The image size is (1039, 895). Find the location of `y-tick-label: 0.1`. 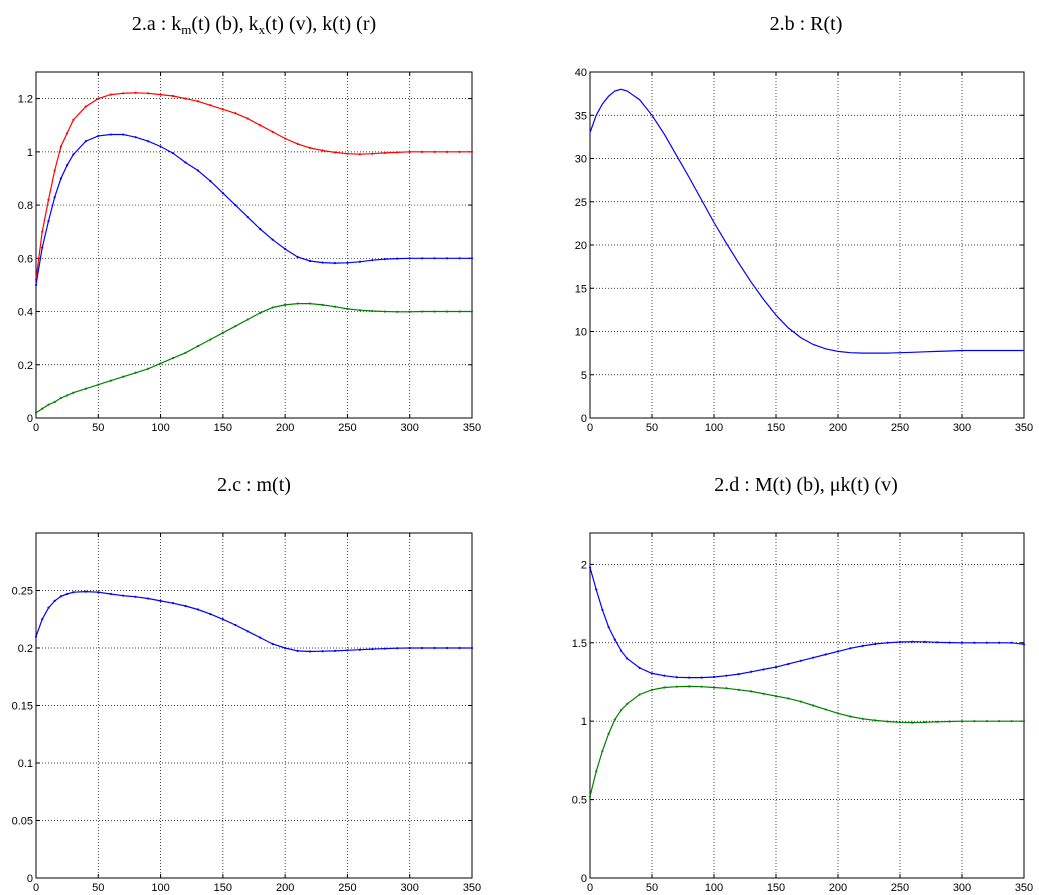

y-tick-label: 0.1 is located at coordinates (25, 764).